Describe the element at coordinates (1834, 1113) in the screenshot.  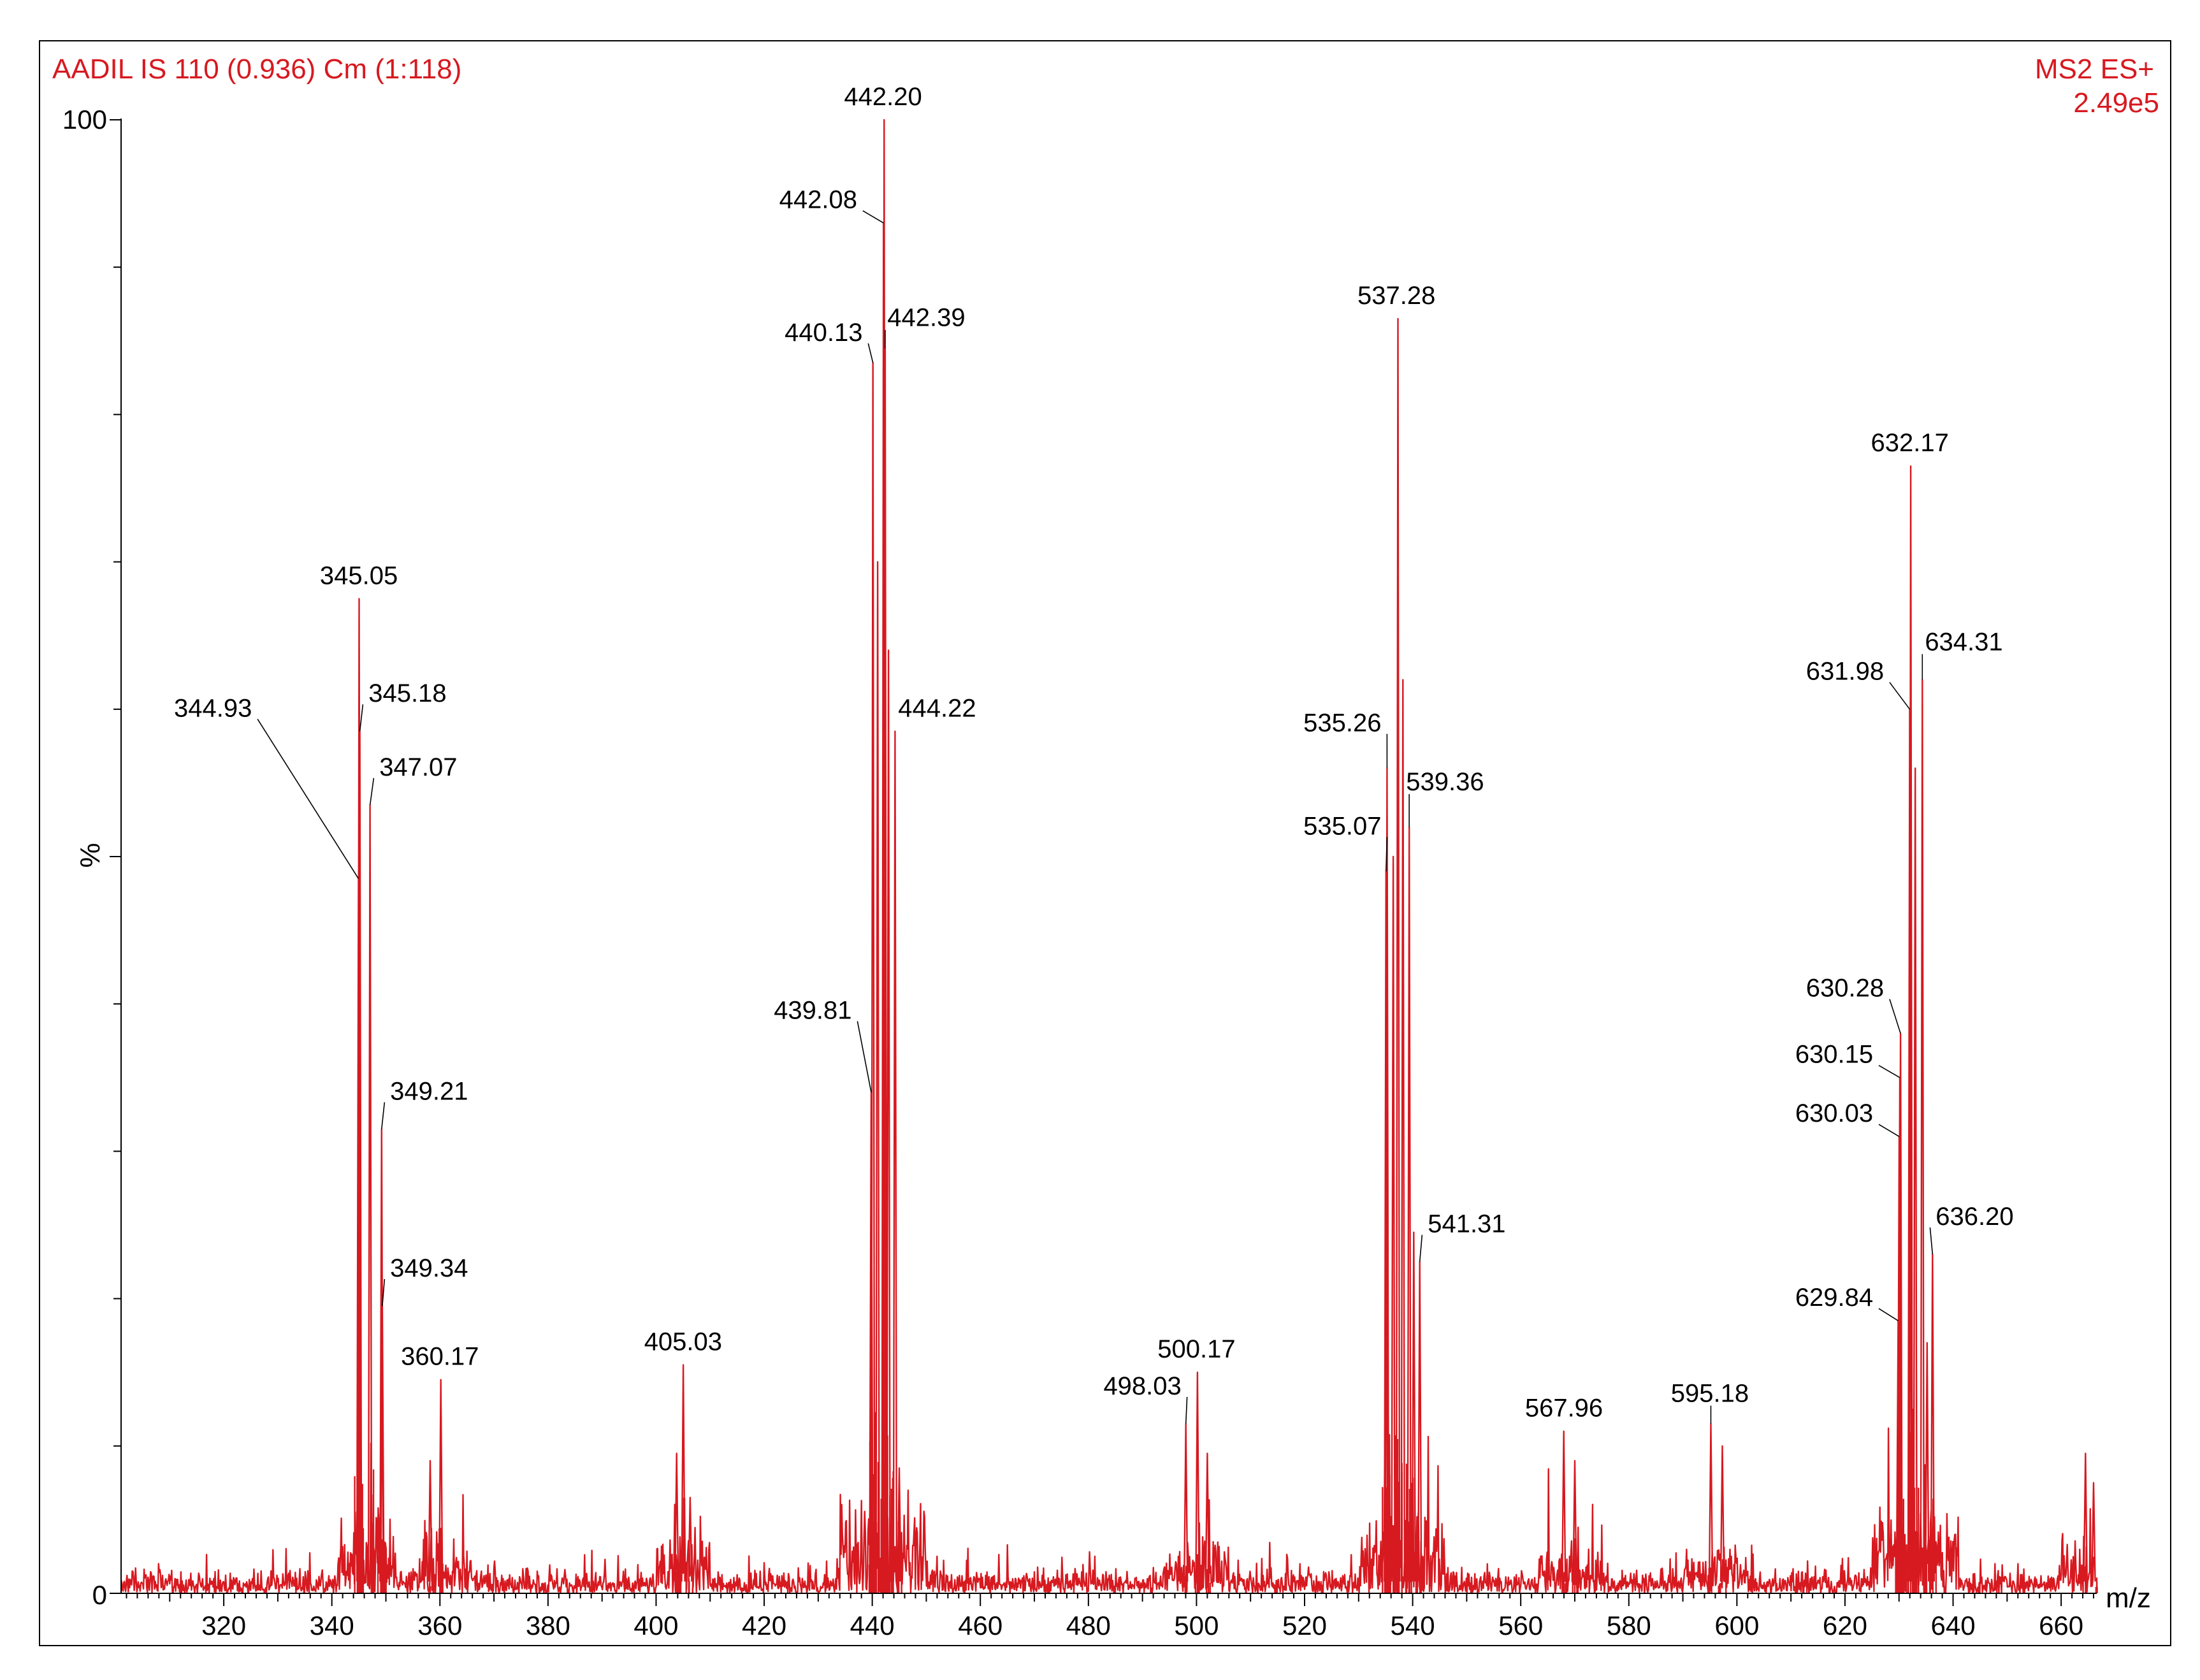
I see `peak-label: 630.03` at that location.